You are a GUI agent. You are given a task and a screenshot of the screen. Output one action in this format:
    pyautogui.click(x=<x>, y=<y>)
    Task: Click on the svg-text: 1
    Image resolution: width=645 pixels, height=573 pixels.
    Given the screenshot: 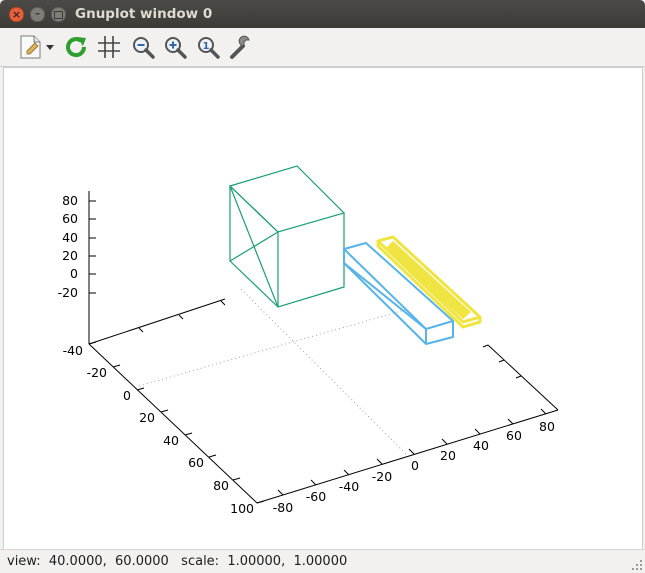 What is the action you would take?
    pyautogui.click(x=206, y=46)
    